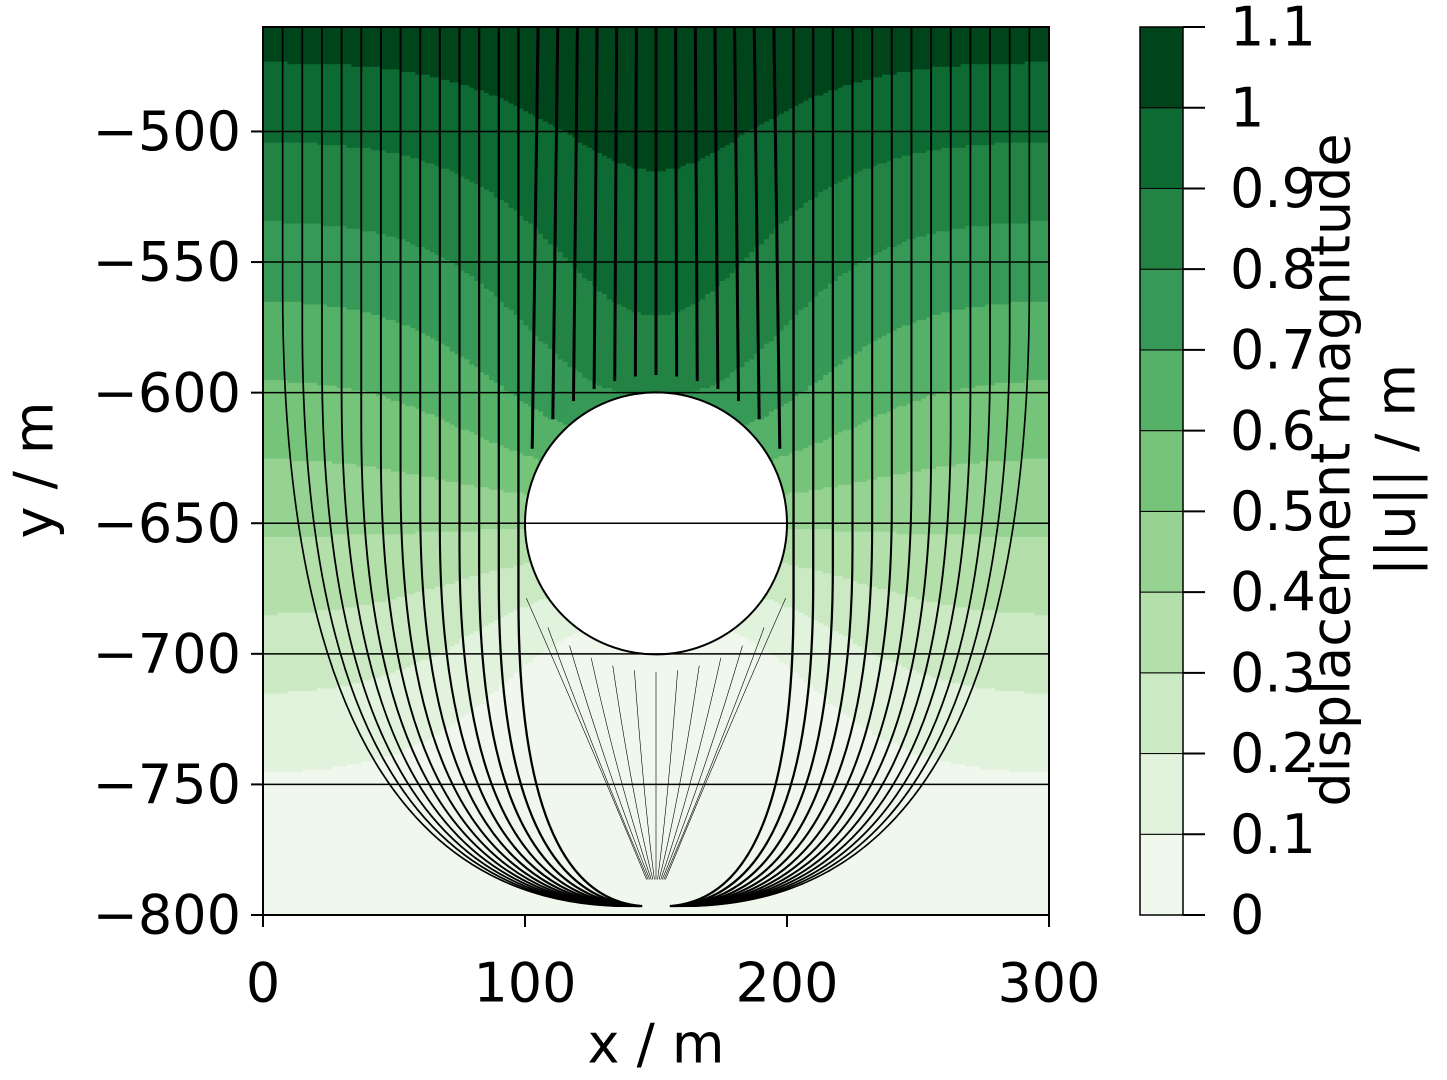 This screenshot has width=1447, height=1080. What do you see at coordinates (1273, 834) in the screenshot?
I see `colorbar-tick-label: 0.1` at bounding box center [1273, 834].